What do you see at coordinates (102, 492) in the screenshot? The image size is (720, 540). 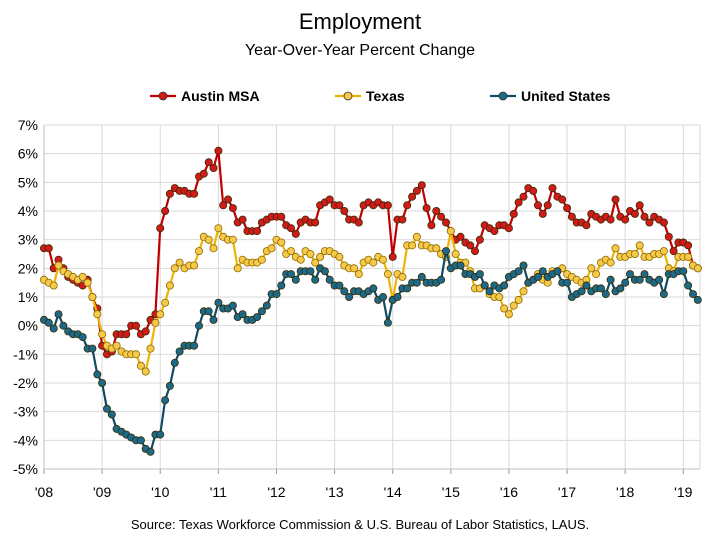 I see `x-tick-label: '09` at bounding box center [102, 492].